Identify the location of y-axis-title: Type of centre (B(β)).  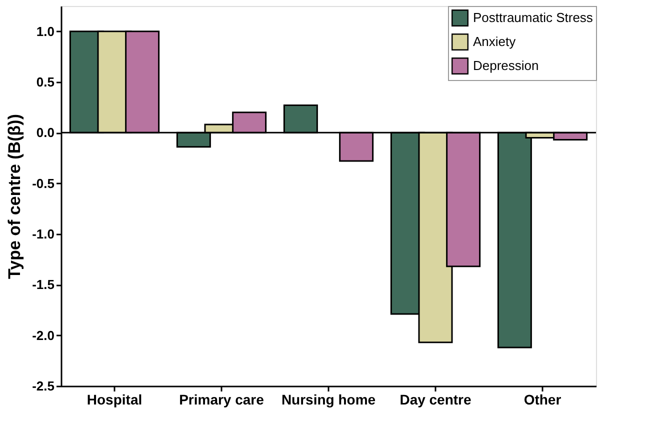
(14, 196).